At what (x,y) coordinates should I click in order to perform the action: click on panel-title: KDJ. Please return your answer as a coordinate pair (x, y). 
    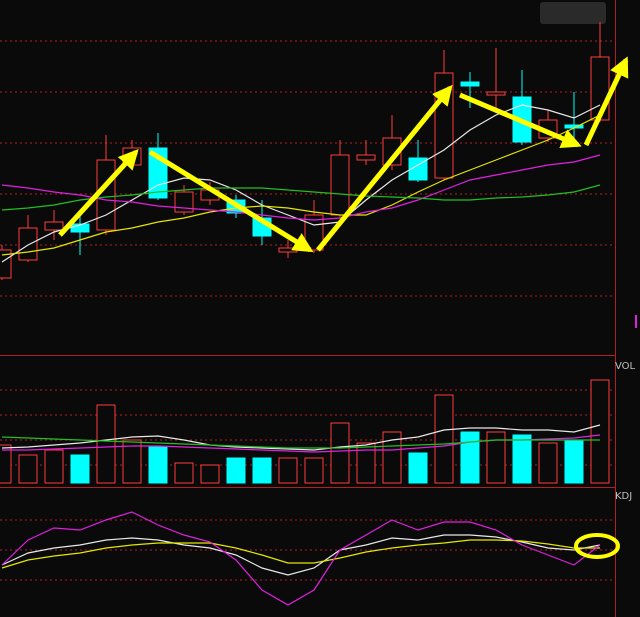
    Looking at the image, I should click on (623, 496).